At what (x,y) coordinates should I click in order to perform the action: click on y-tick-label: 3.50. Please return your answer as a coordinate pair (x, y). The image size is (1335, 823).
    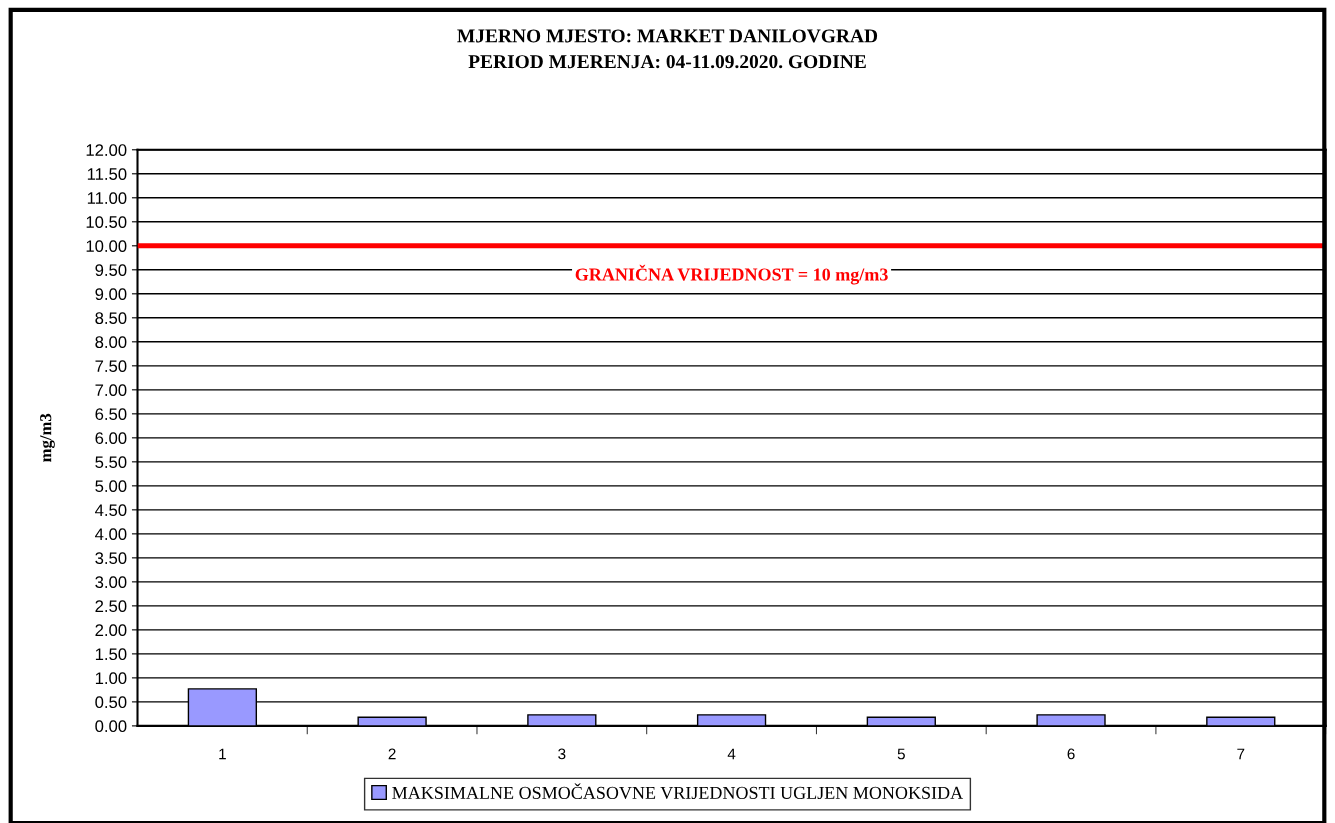
    Looking at the image, I should click on (111, 558).